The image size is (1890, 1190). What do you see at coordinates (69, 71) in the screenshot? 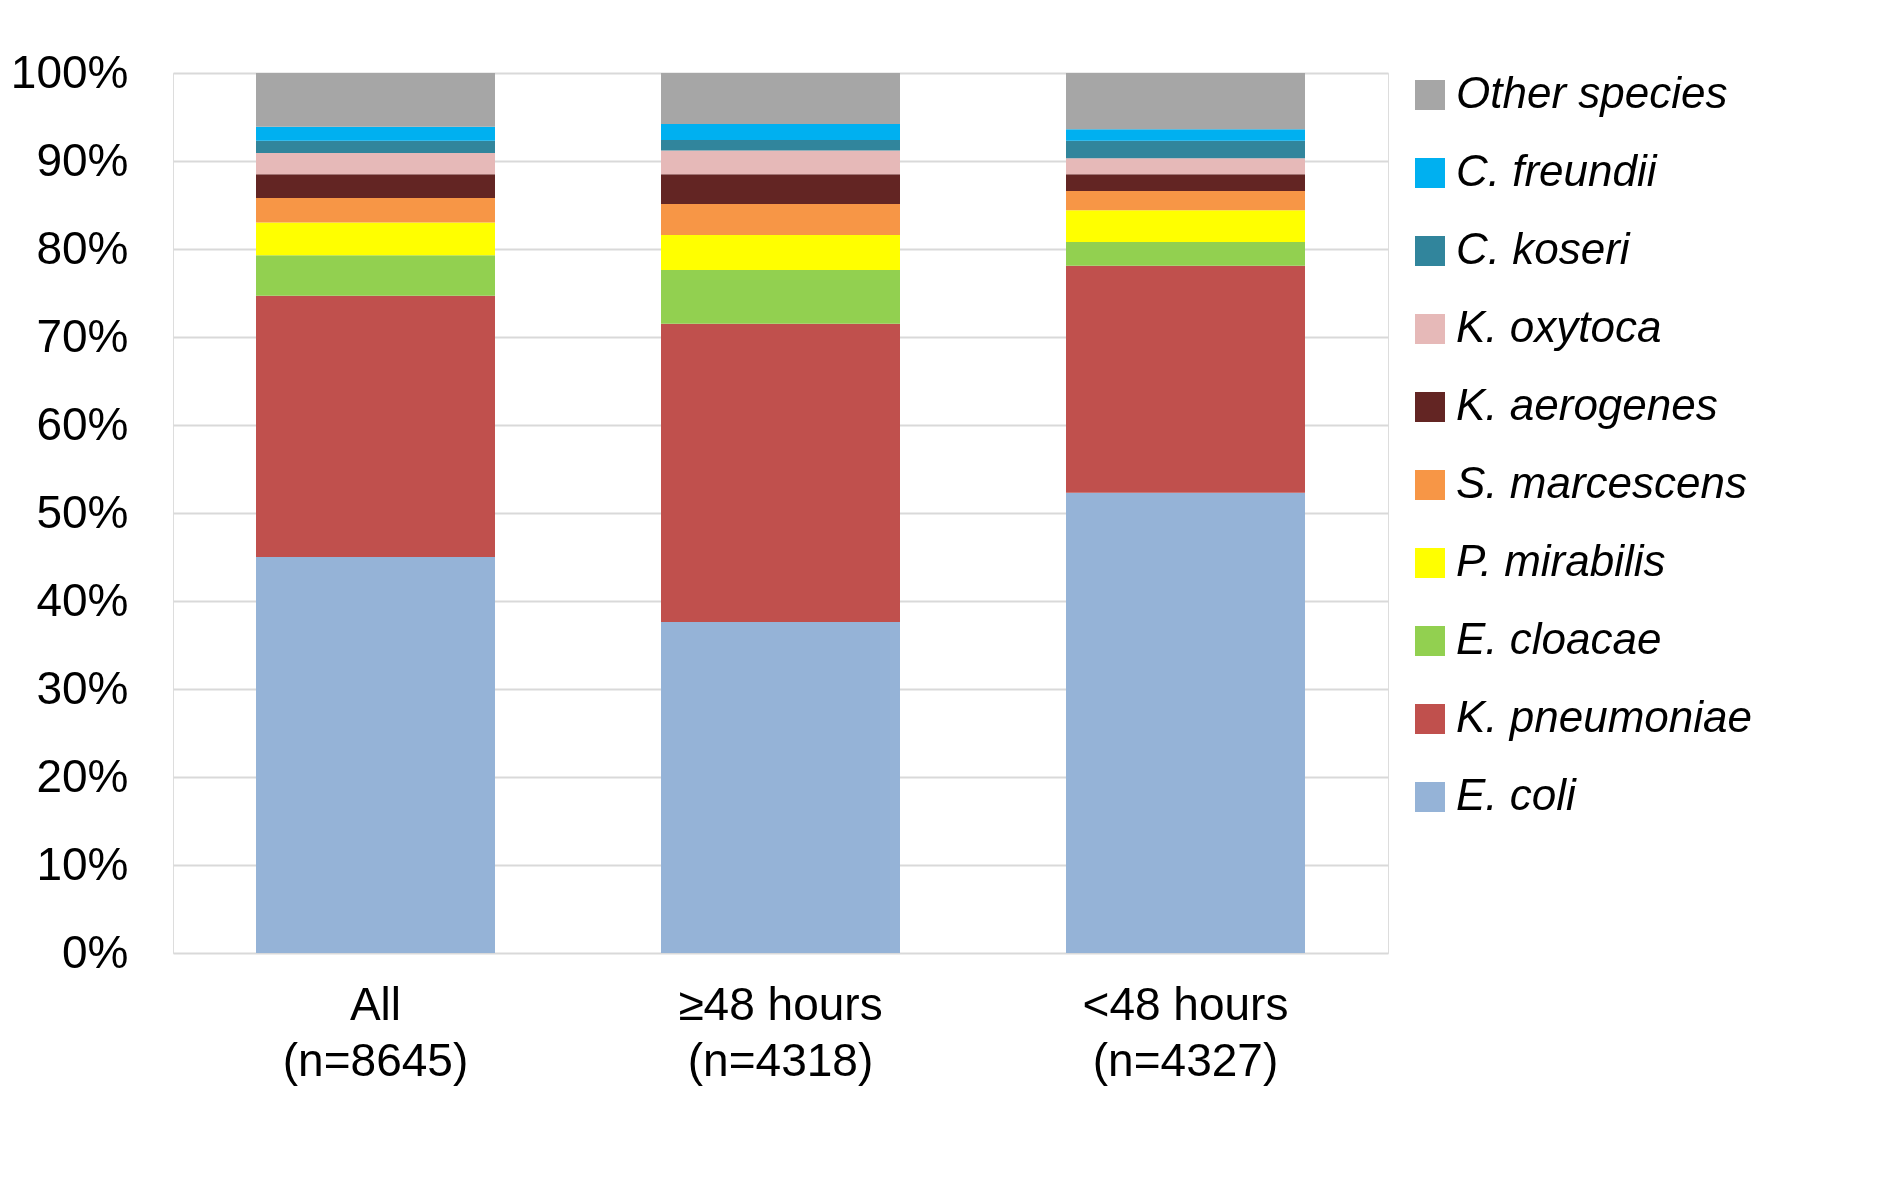
I see `y-tick-label: 100%` at bounding box center [69, 71].